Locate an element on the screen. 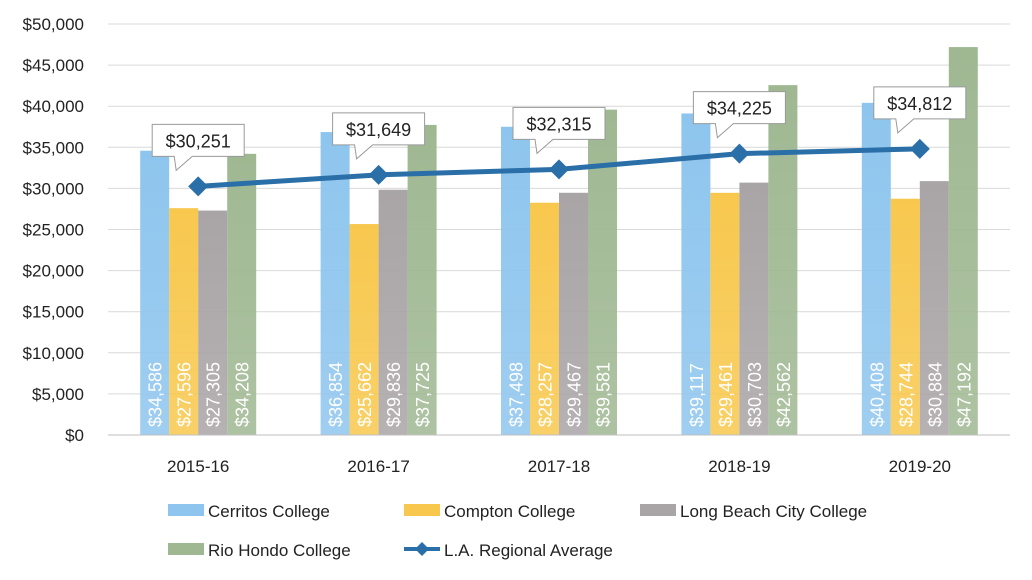 This screenshot has width=1032, height=580. average-value-label: $34,812 is located at coordinates (919, 104).